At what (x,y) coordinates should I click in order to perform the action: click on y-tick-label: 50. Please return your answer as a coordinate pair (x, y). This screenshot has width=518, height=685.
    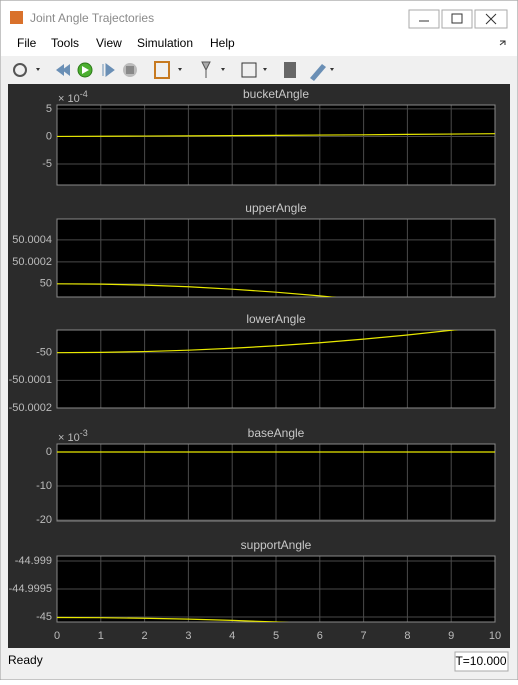
    Looking at the image, I should click on (46, 284).